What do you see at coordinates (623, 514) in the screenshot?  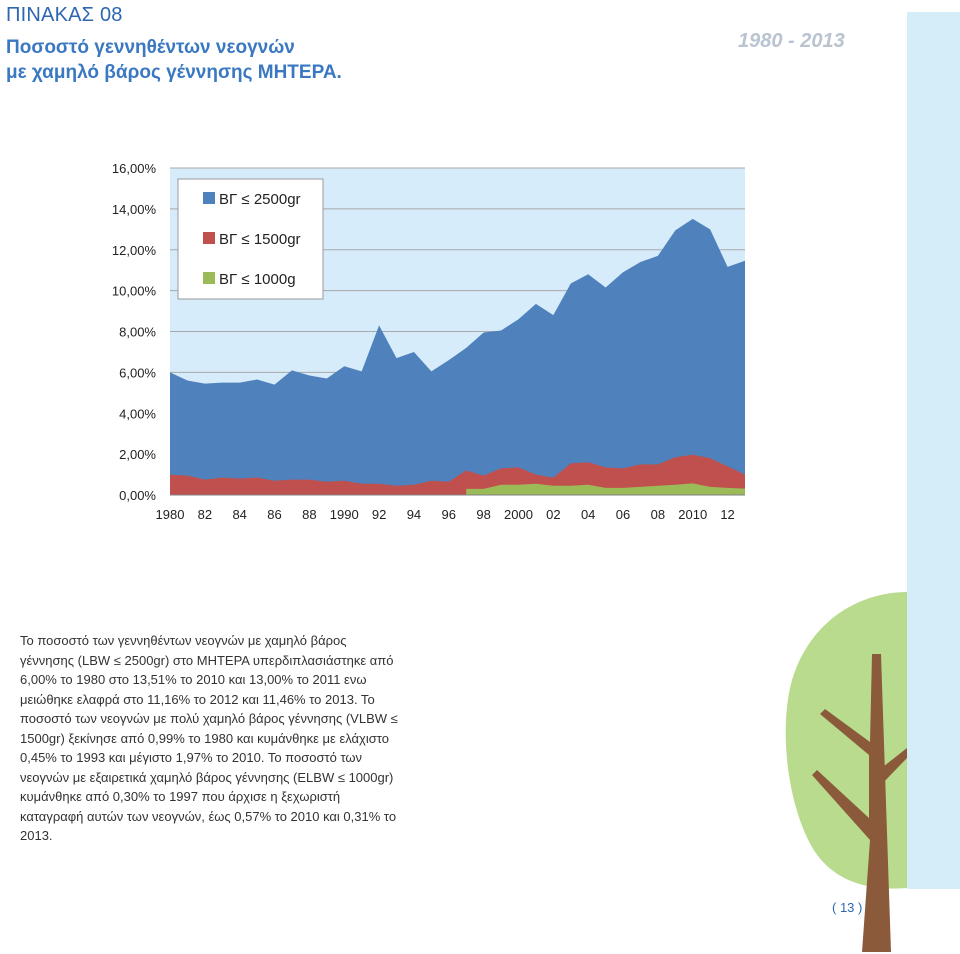 I see `x-tick-label: 06` at bounding box center [623, 514].